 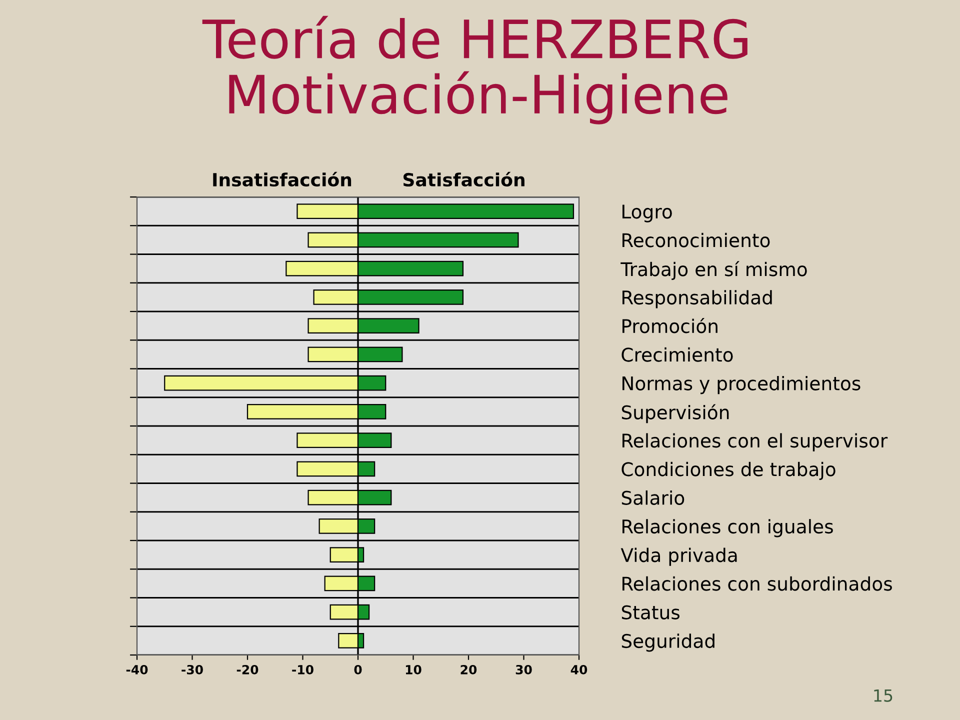 What do you see at coordinates (741, 385) in the screenshot?
I see `y-tick-label: Normas y procedimientos` at bounding box center [741, 385].